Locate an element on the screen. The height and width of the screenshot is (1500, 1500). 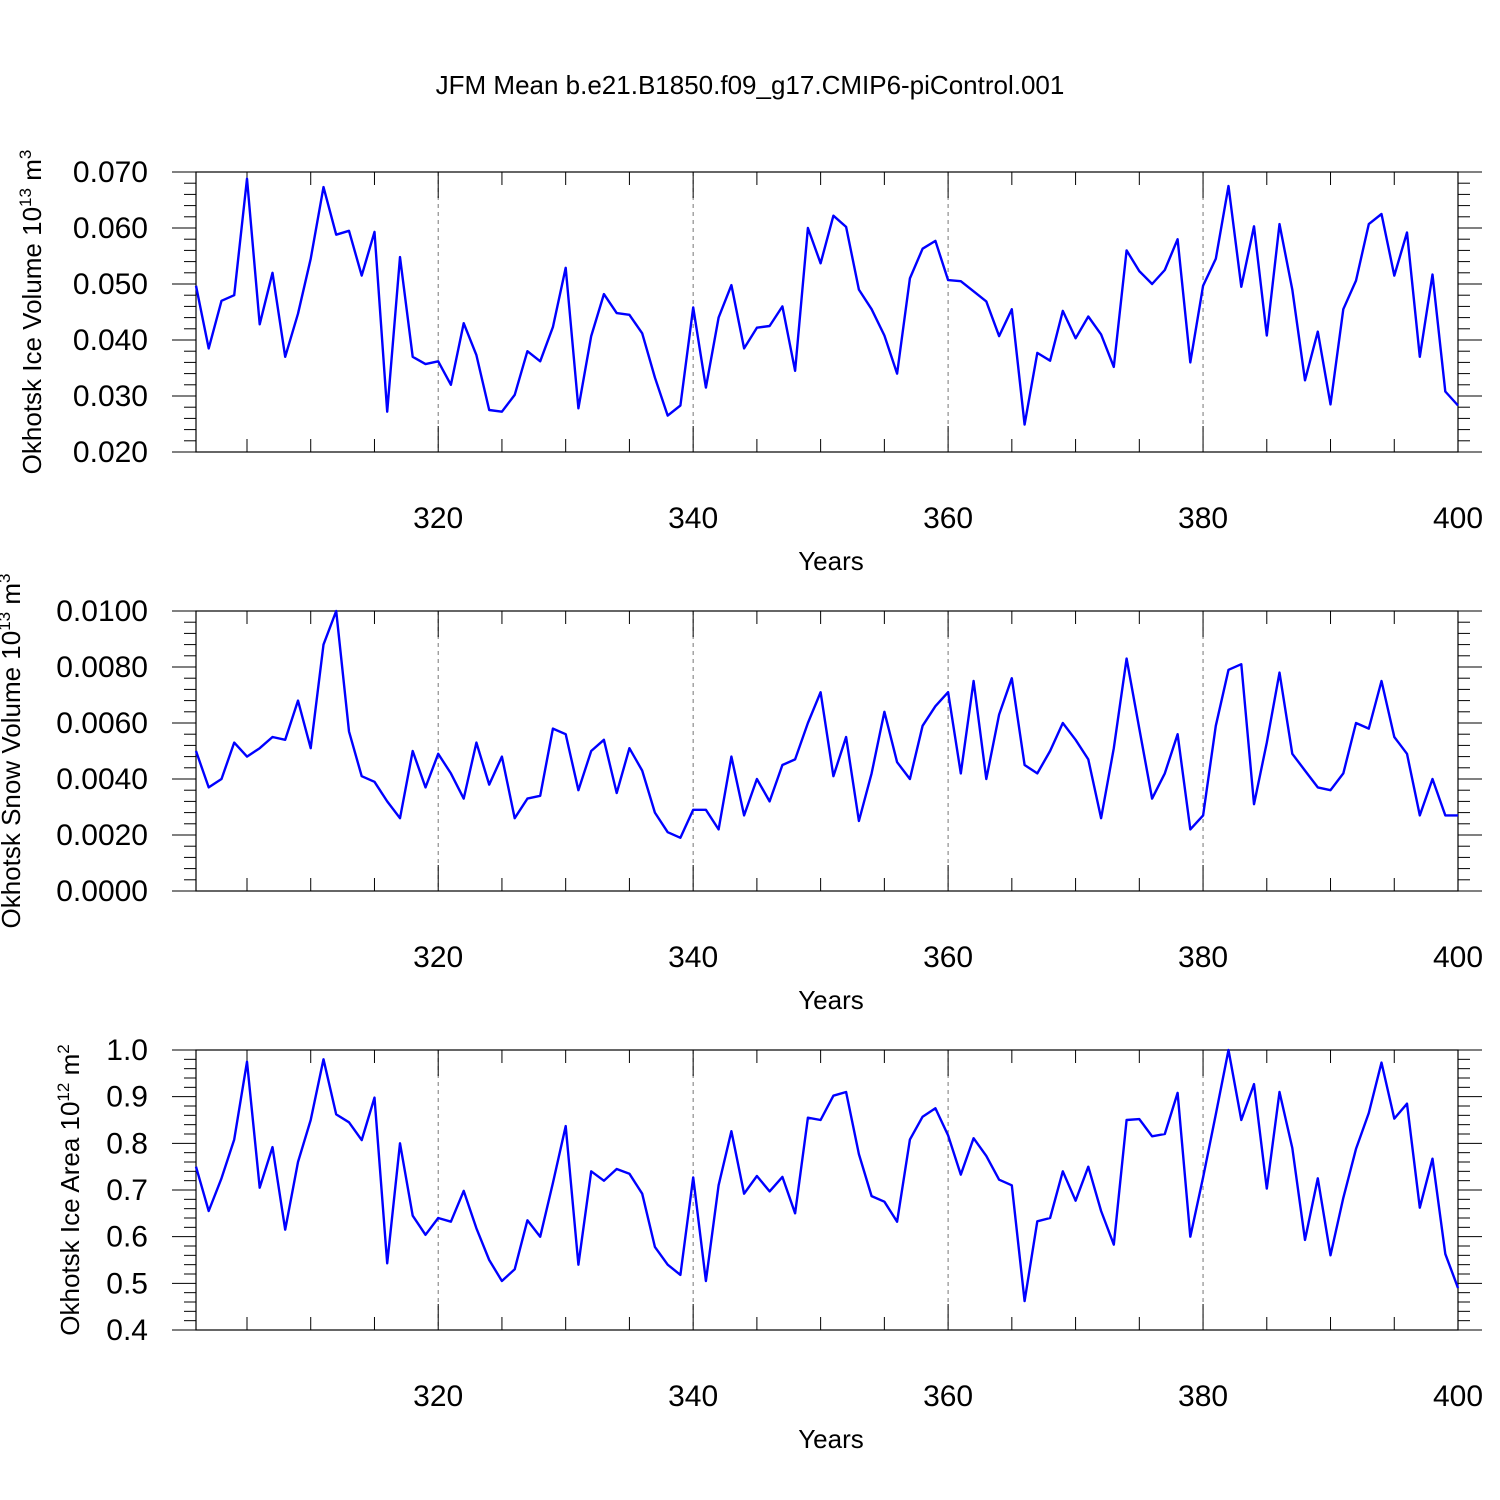
y-axis-label: Okhotsk Ice Volume 1013 m3 is located at coordinates (31, 312).